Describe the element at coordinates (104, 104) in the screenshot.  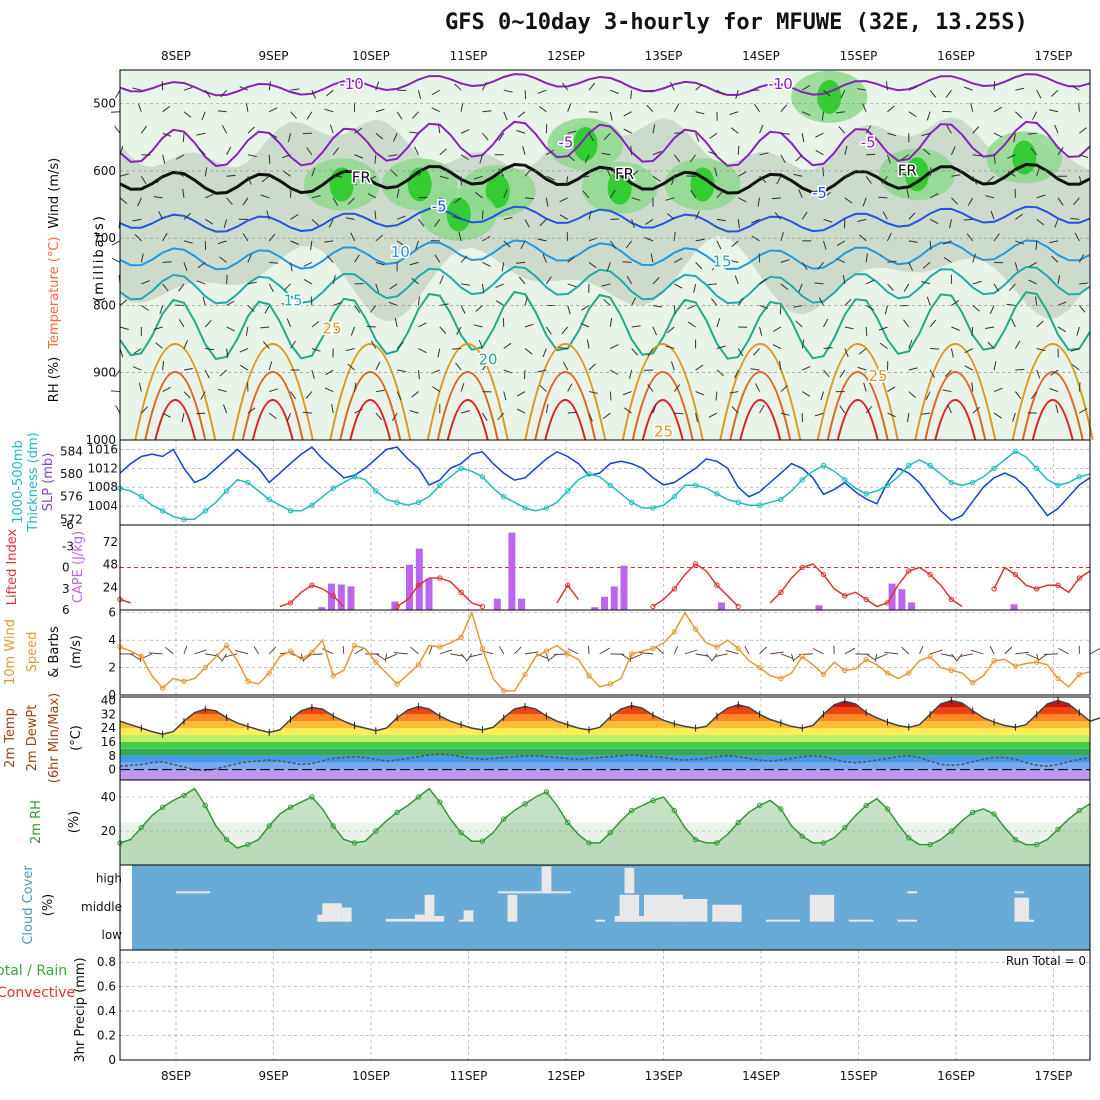
I see `pressure-tick-label: 500` at that location.